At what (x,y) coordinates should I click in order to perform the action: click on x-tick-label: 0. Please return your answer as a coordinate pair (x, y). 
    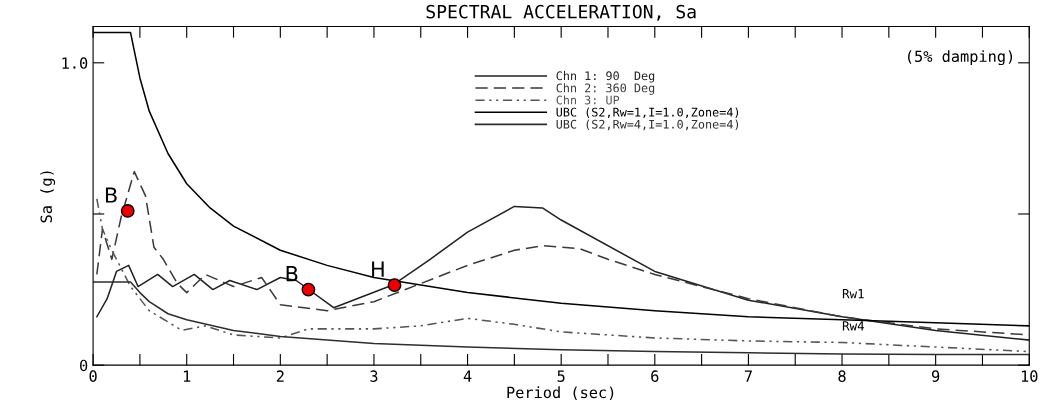
    Looking at the image, I should click on (93, 376).